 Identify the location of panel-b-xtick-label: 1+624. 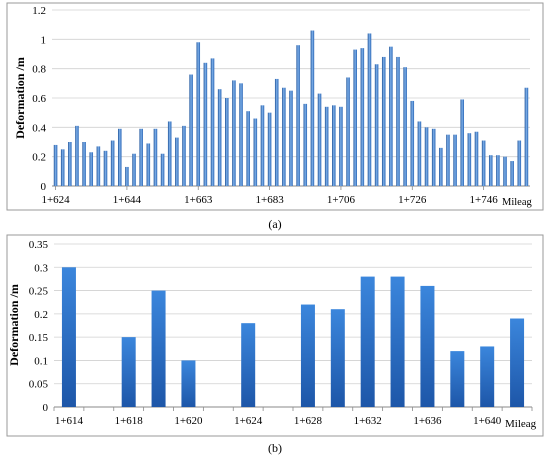
(248, 421).